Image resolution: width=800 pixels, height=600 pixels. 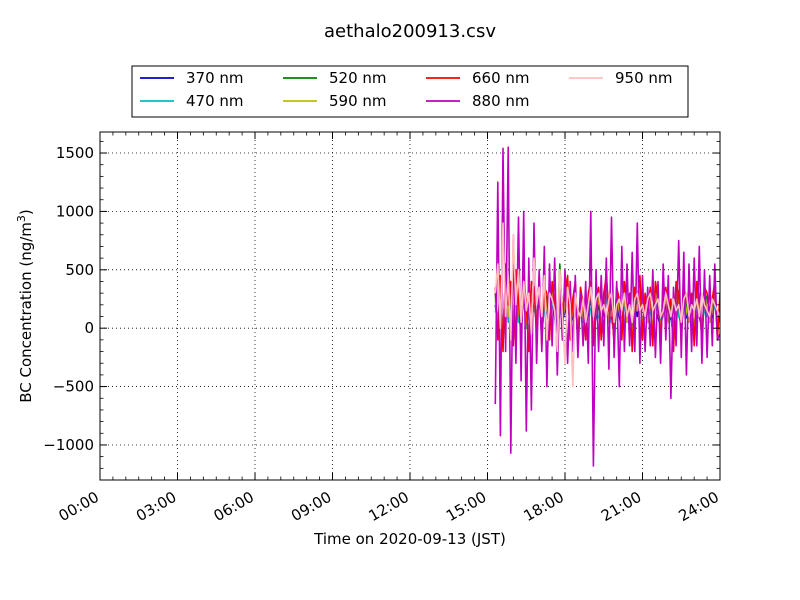 I want to click on x-axis-label: Time on 2020-09-13 (JST), so click(x=409, y=539).